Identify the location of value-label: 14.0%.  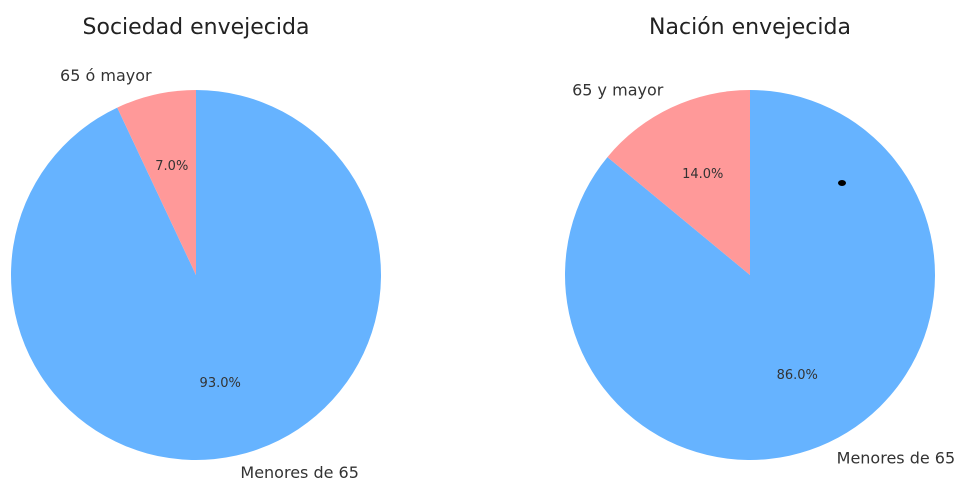
(702, 174).